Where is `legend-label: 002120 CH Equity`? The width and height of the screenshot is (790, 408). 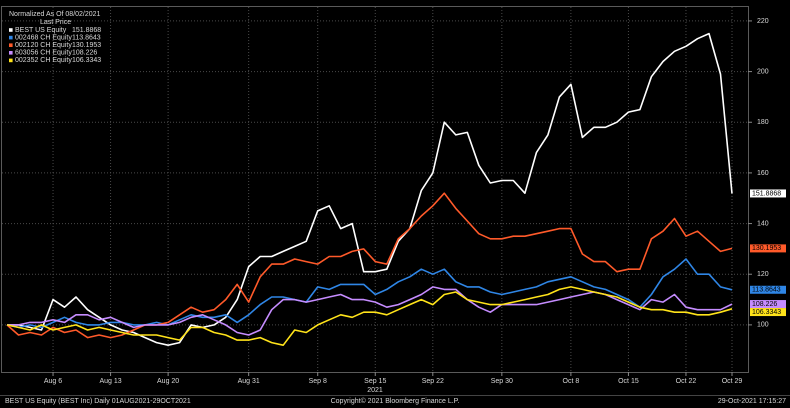
legend-label: 002120 CH Equity is located at coordinates (43, 45).